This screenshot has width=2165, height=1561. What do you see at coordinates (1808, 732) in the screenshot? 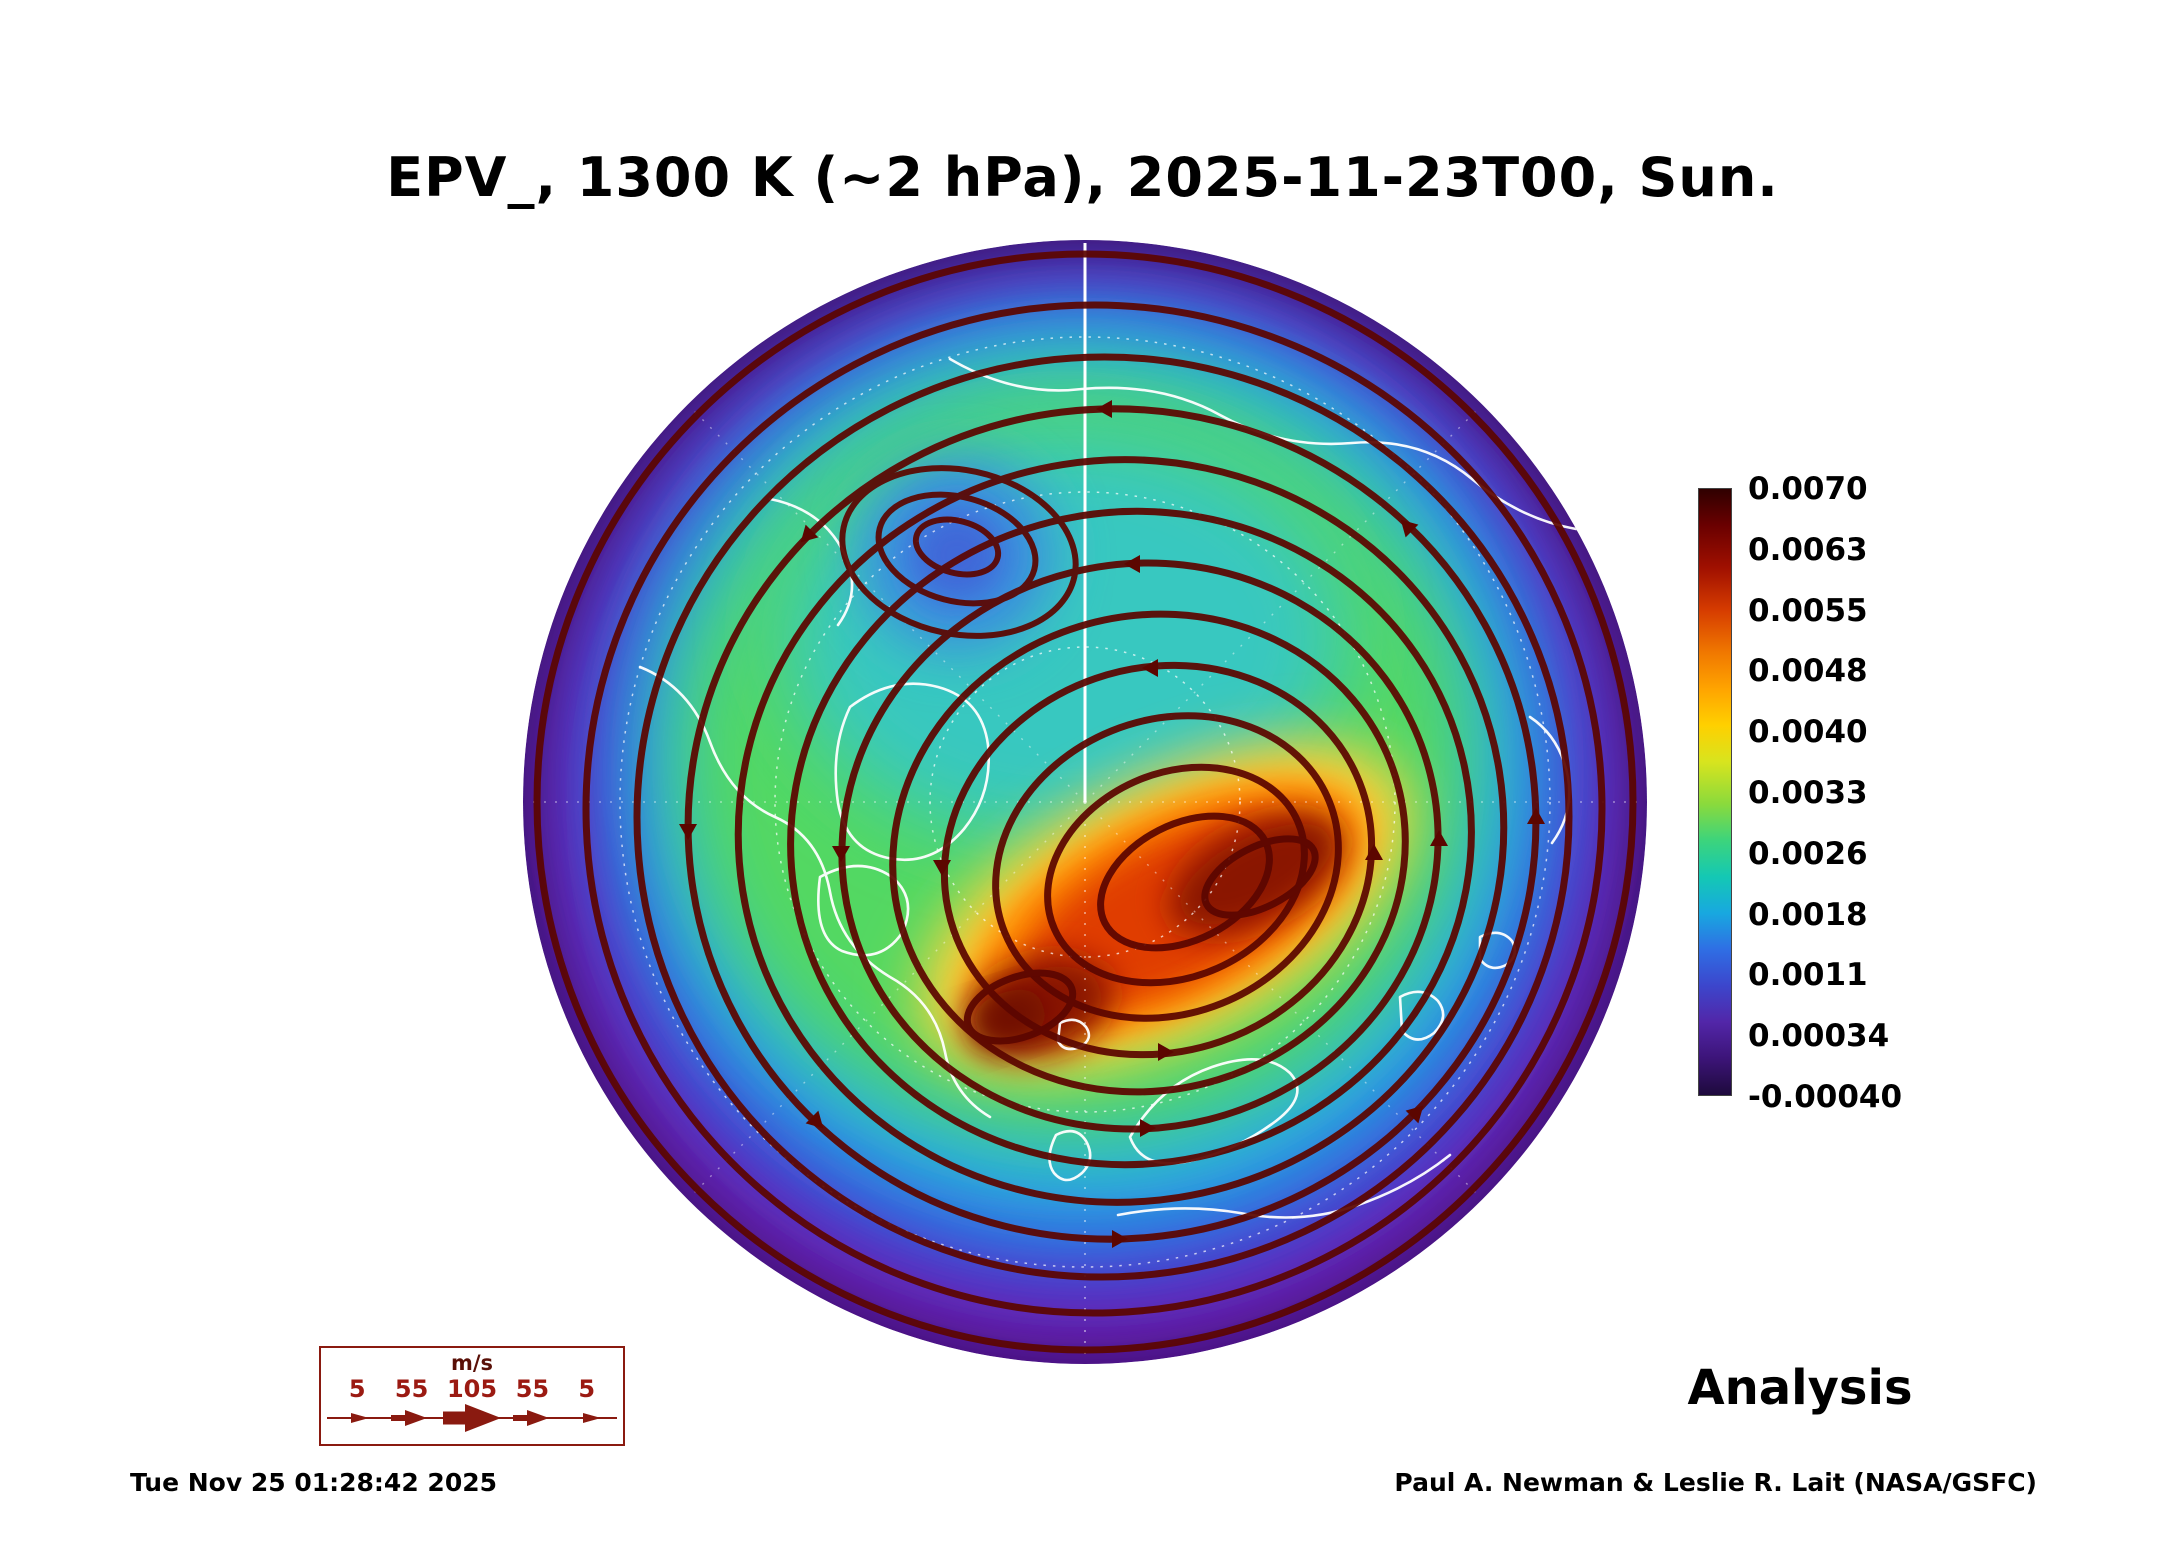
I see `colorbar-tick-label: 0.0040` at bounding box center [1808, 732].